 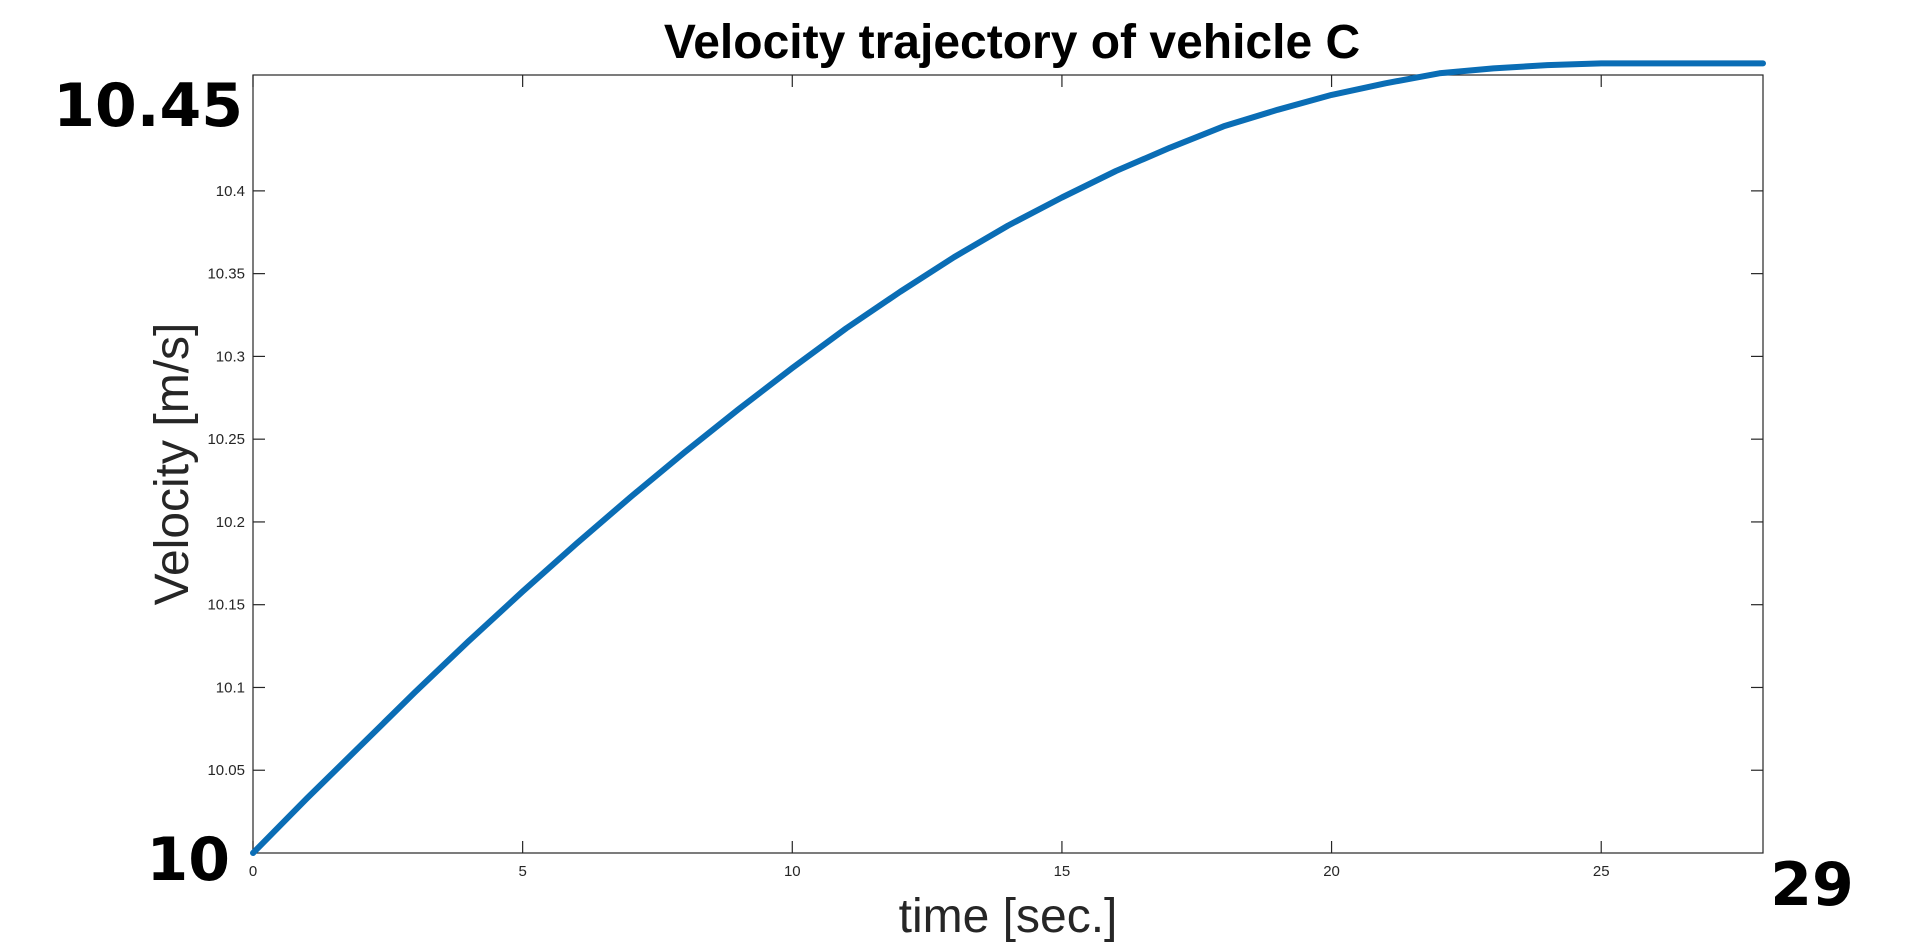 What do you see at coordinates (1062, 871) in the screenshot?
I see `x-tick-label: 15` at bounding box center [1062, 871].